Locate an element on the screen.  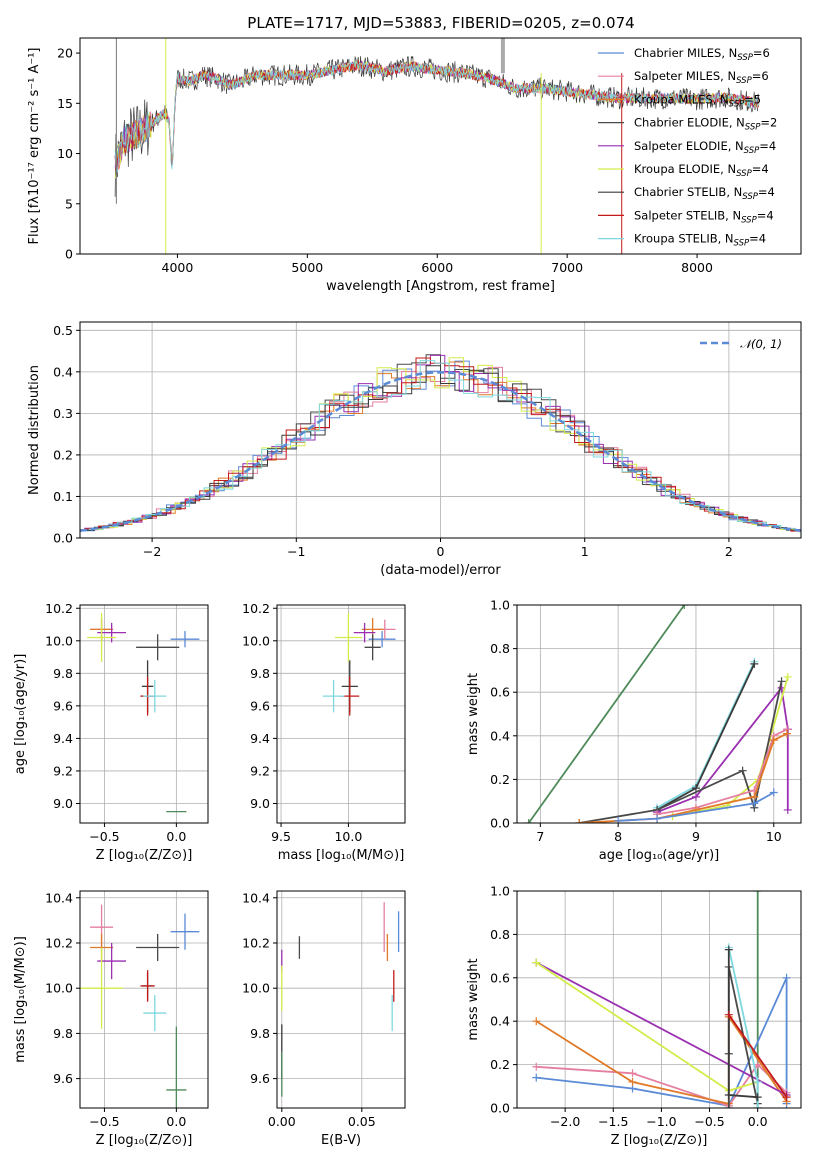
spectrum-legend-label: Salpeter MILES, NSSP=6 is located at coordinates (701, 77).